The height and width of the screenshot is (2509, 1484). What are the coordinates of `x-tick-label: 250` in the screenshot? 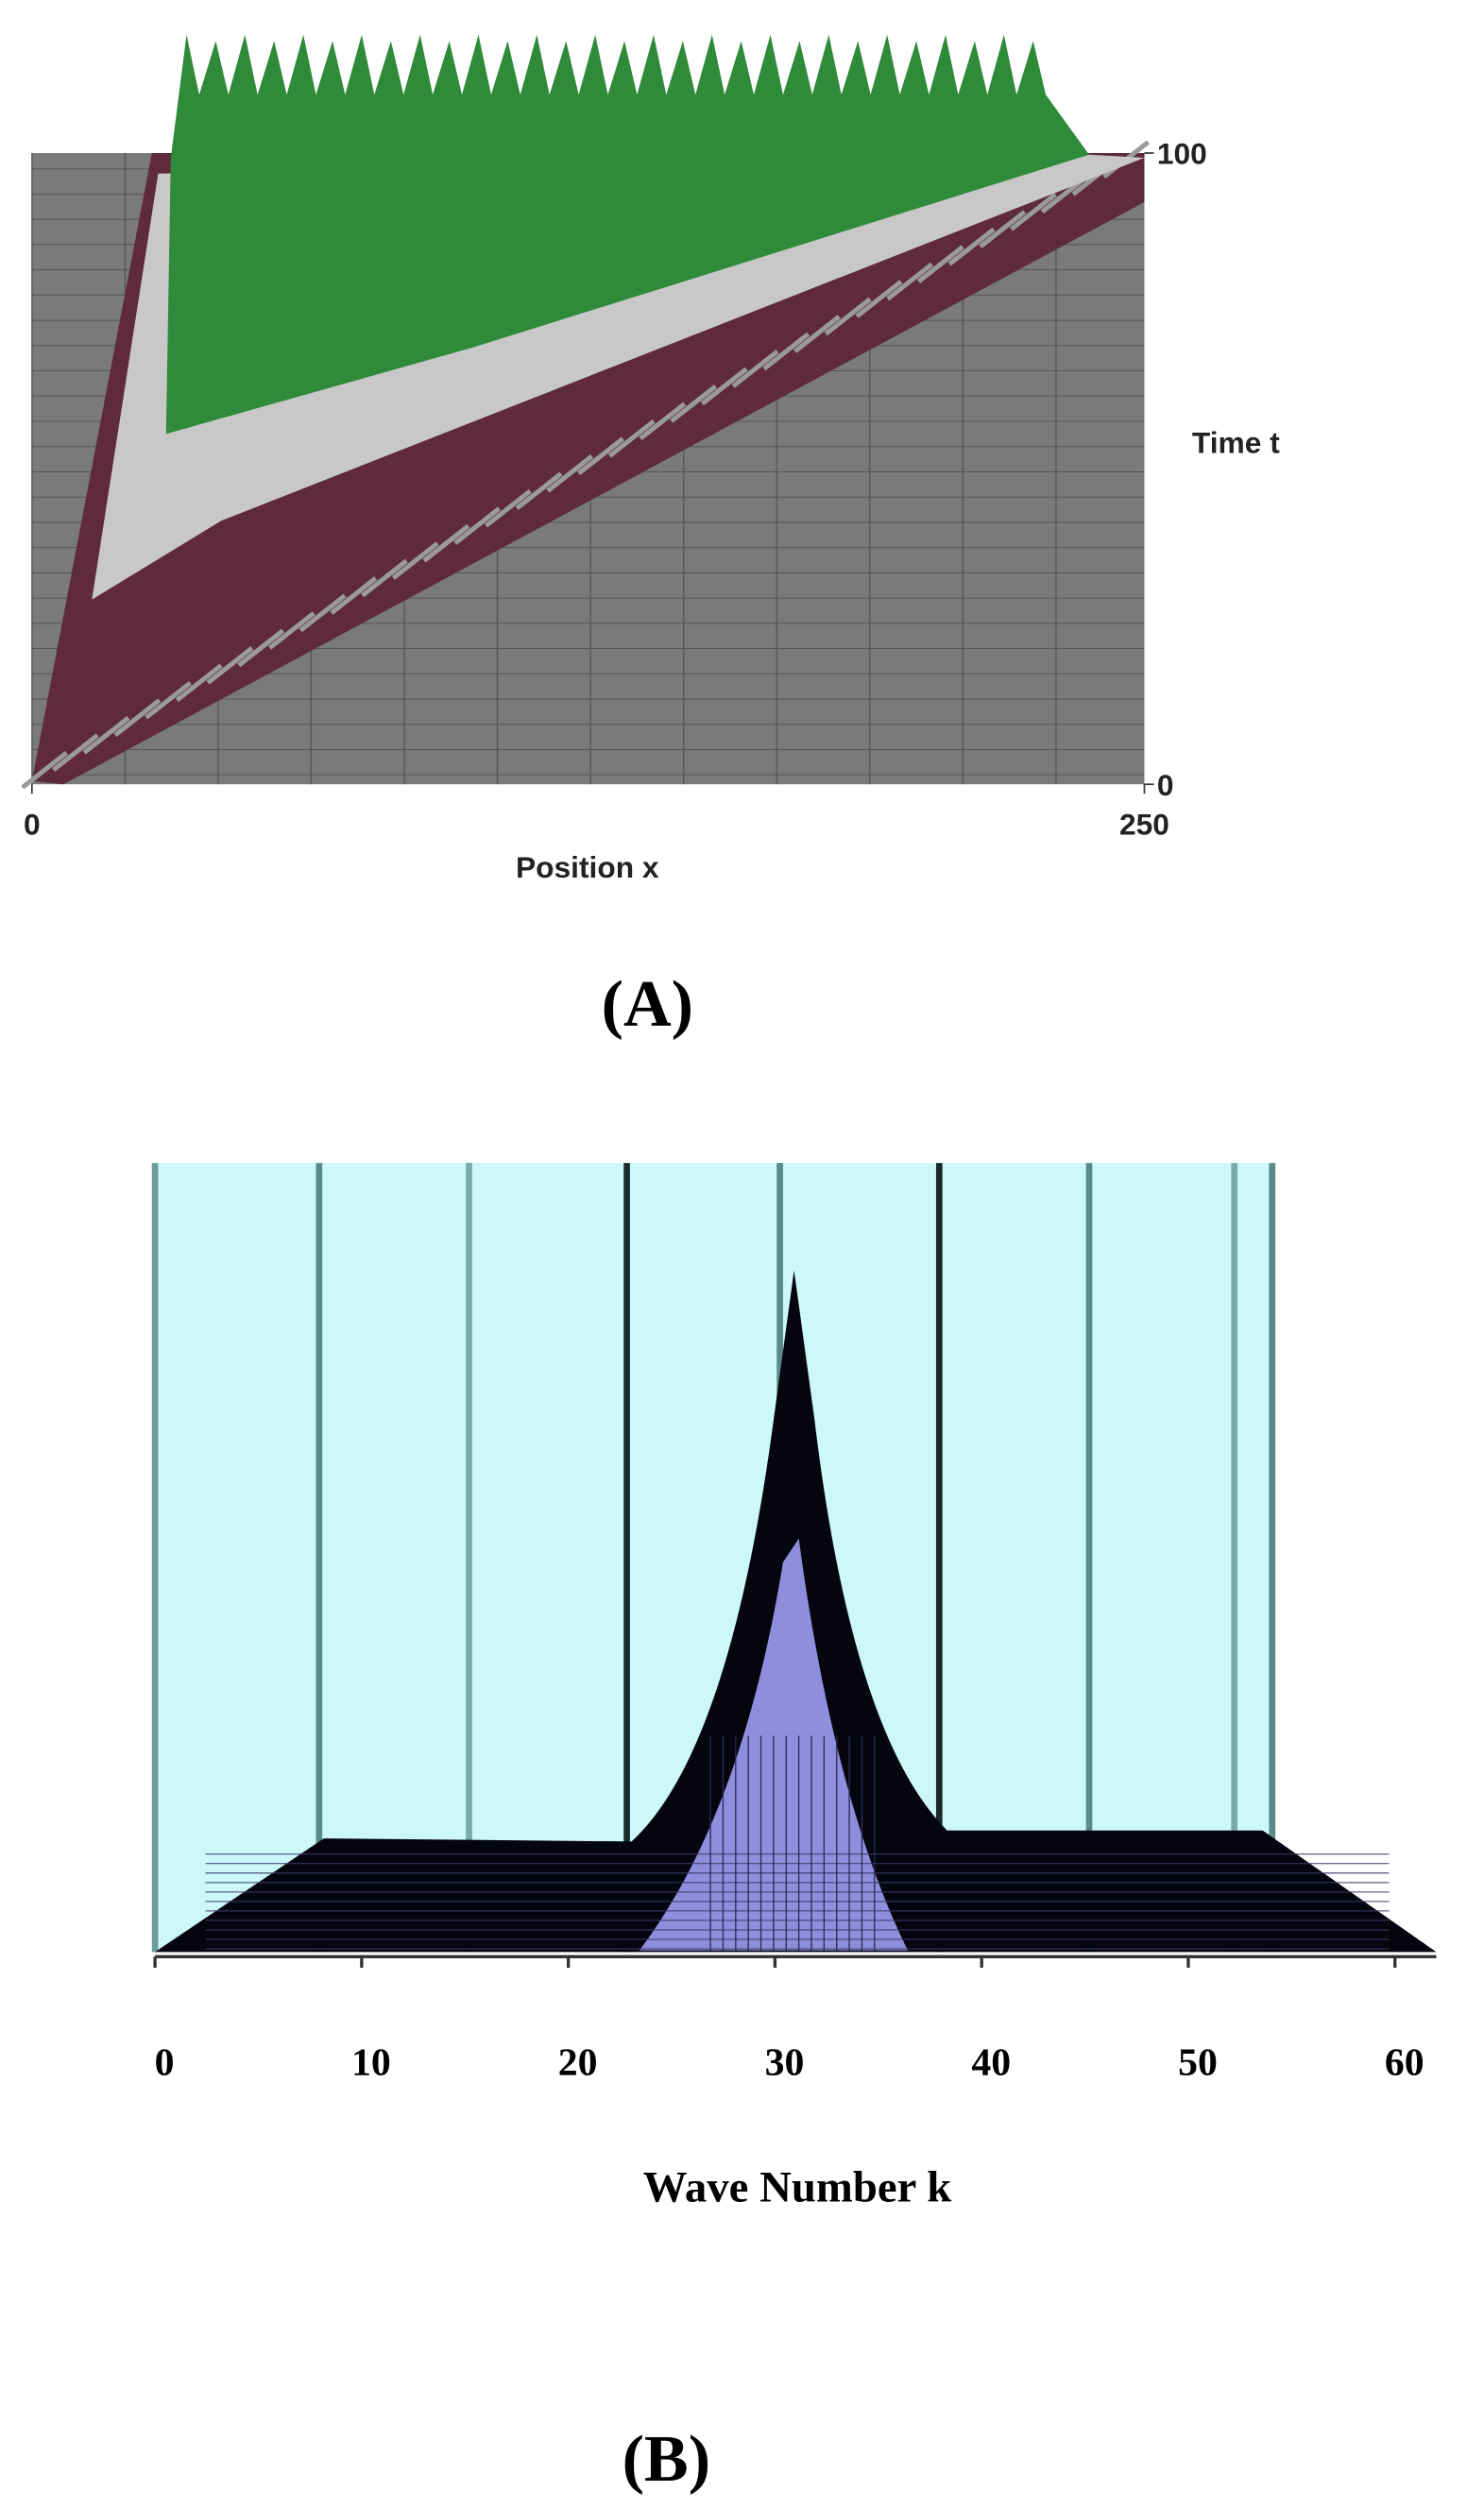 It's located at (1144, 825).